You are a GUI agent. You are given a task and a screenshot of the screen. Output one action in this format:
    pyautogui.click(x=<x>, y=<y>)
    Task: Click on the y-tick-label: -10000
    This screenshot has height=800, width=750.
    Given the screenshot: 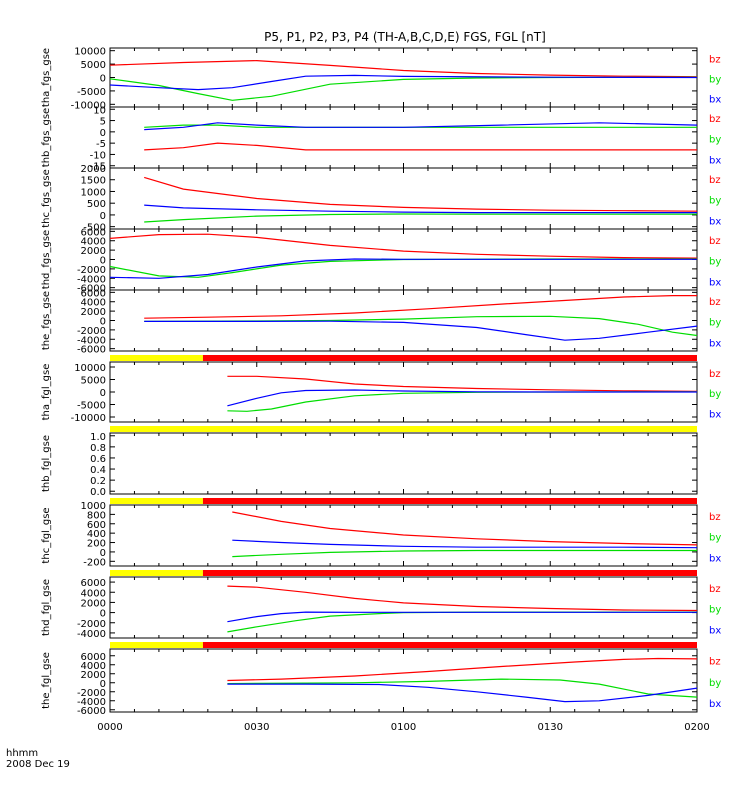 What is the action you would take?
    pyautogui.click(x=88, y=105)
    